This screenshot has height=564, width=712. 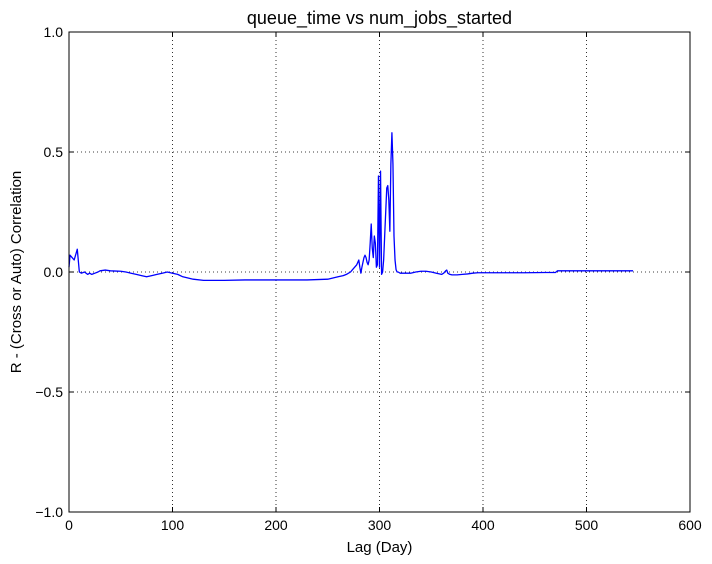 I want to click on x-axis-label: Lag (Day), so click(x=380, y=547).